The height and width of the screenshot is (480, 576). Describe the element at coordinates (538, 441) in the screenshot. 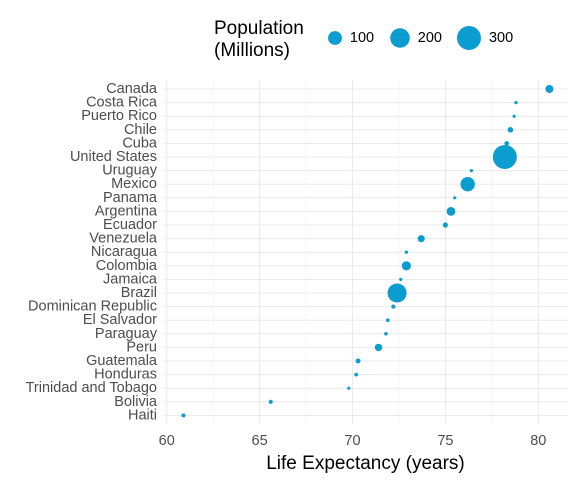

I see `x-tick-label: 80` at that location.